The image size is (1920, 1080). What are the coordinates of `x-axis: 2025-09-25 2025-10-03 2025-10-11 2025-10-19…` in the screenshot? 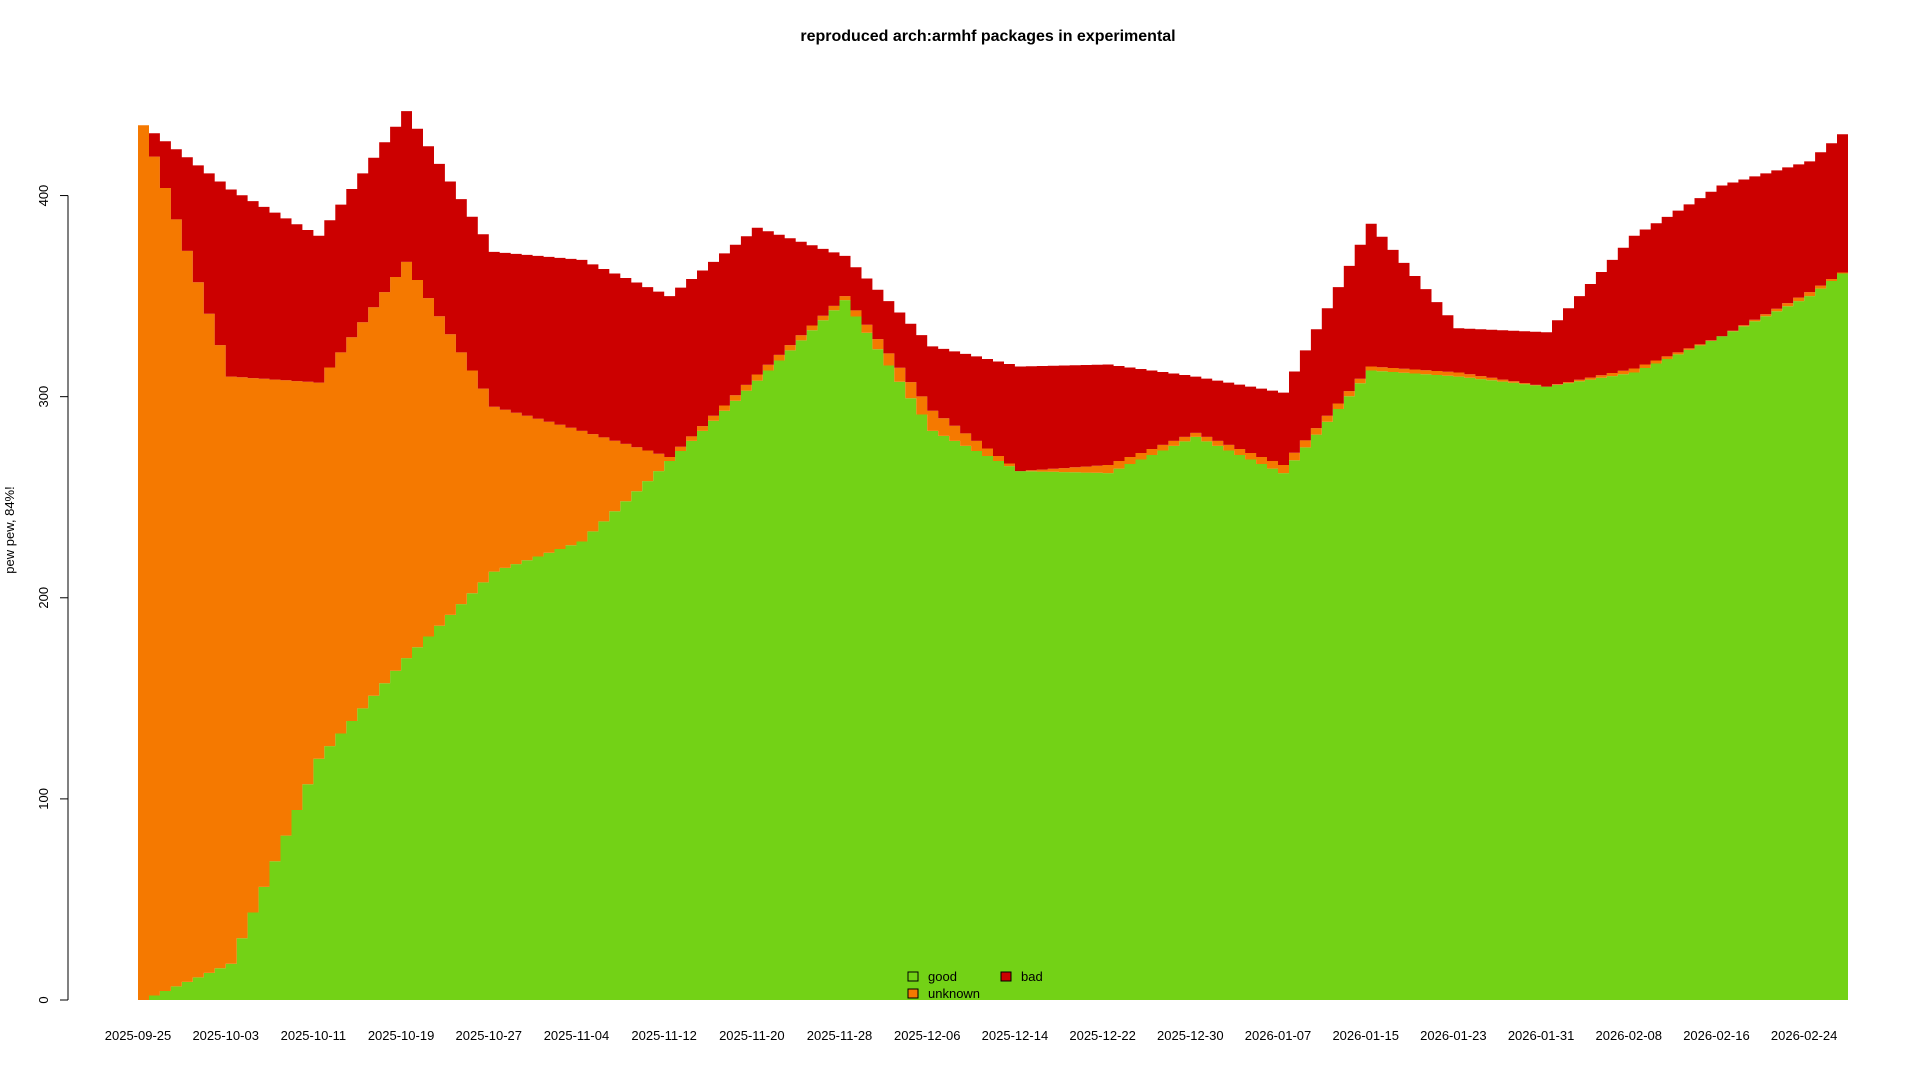 It's located at (971, 1035).